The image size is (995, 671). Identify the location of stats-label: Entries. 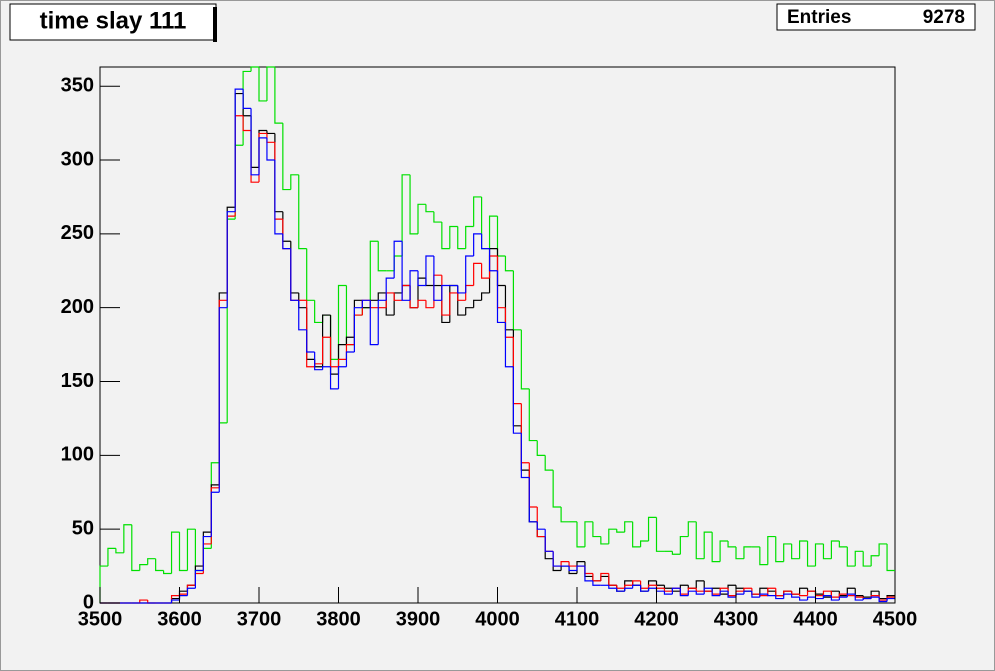
(819, 17).